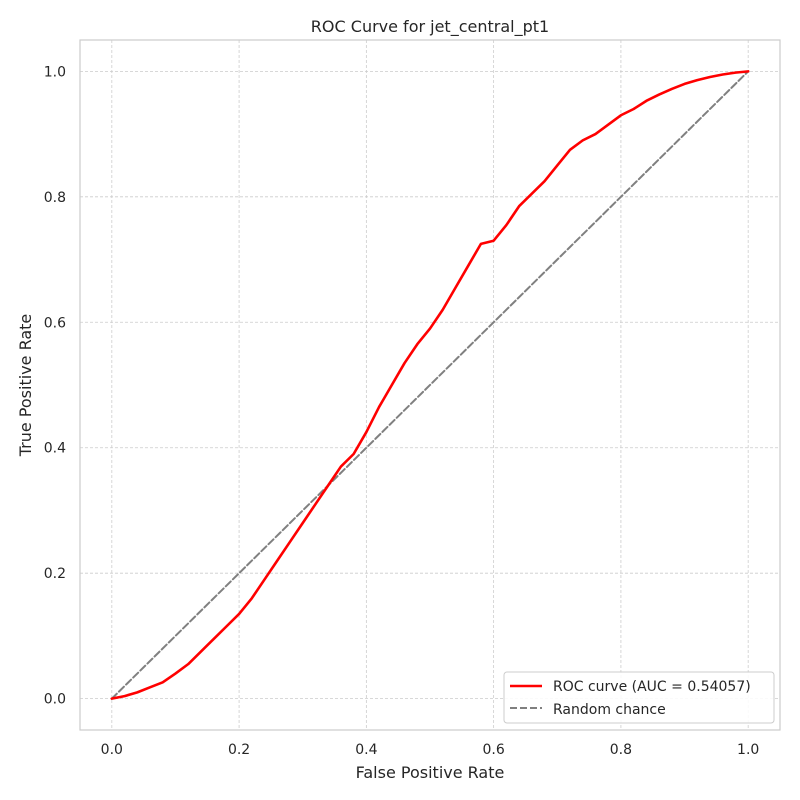  What do you see at coordinates (748, 750) in the screenshot?
I see `x-tick-label: 1.0` at bounding box center [748, 750].